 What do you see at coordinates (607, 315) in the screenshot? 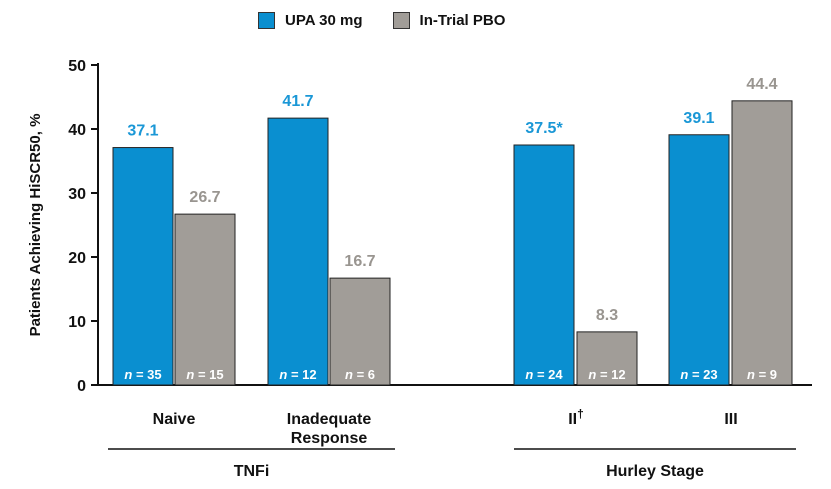
I see `data-label: 8.3` at bounding box center [607, 315].